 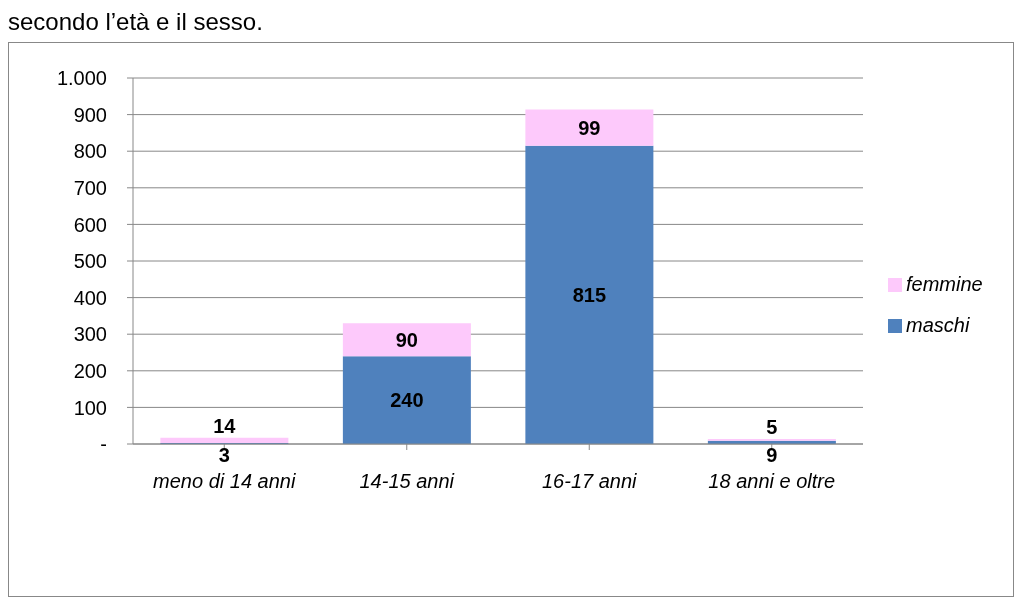 What do you see at coordinates (938, 325) in the screenshot?
I see `legend-label: maschi` at bounding box center [938, 325].